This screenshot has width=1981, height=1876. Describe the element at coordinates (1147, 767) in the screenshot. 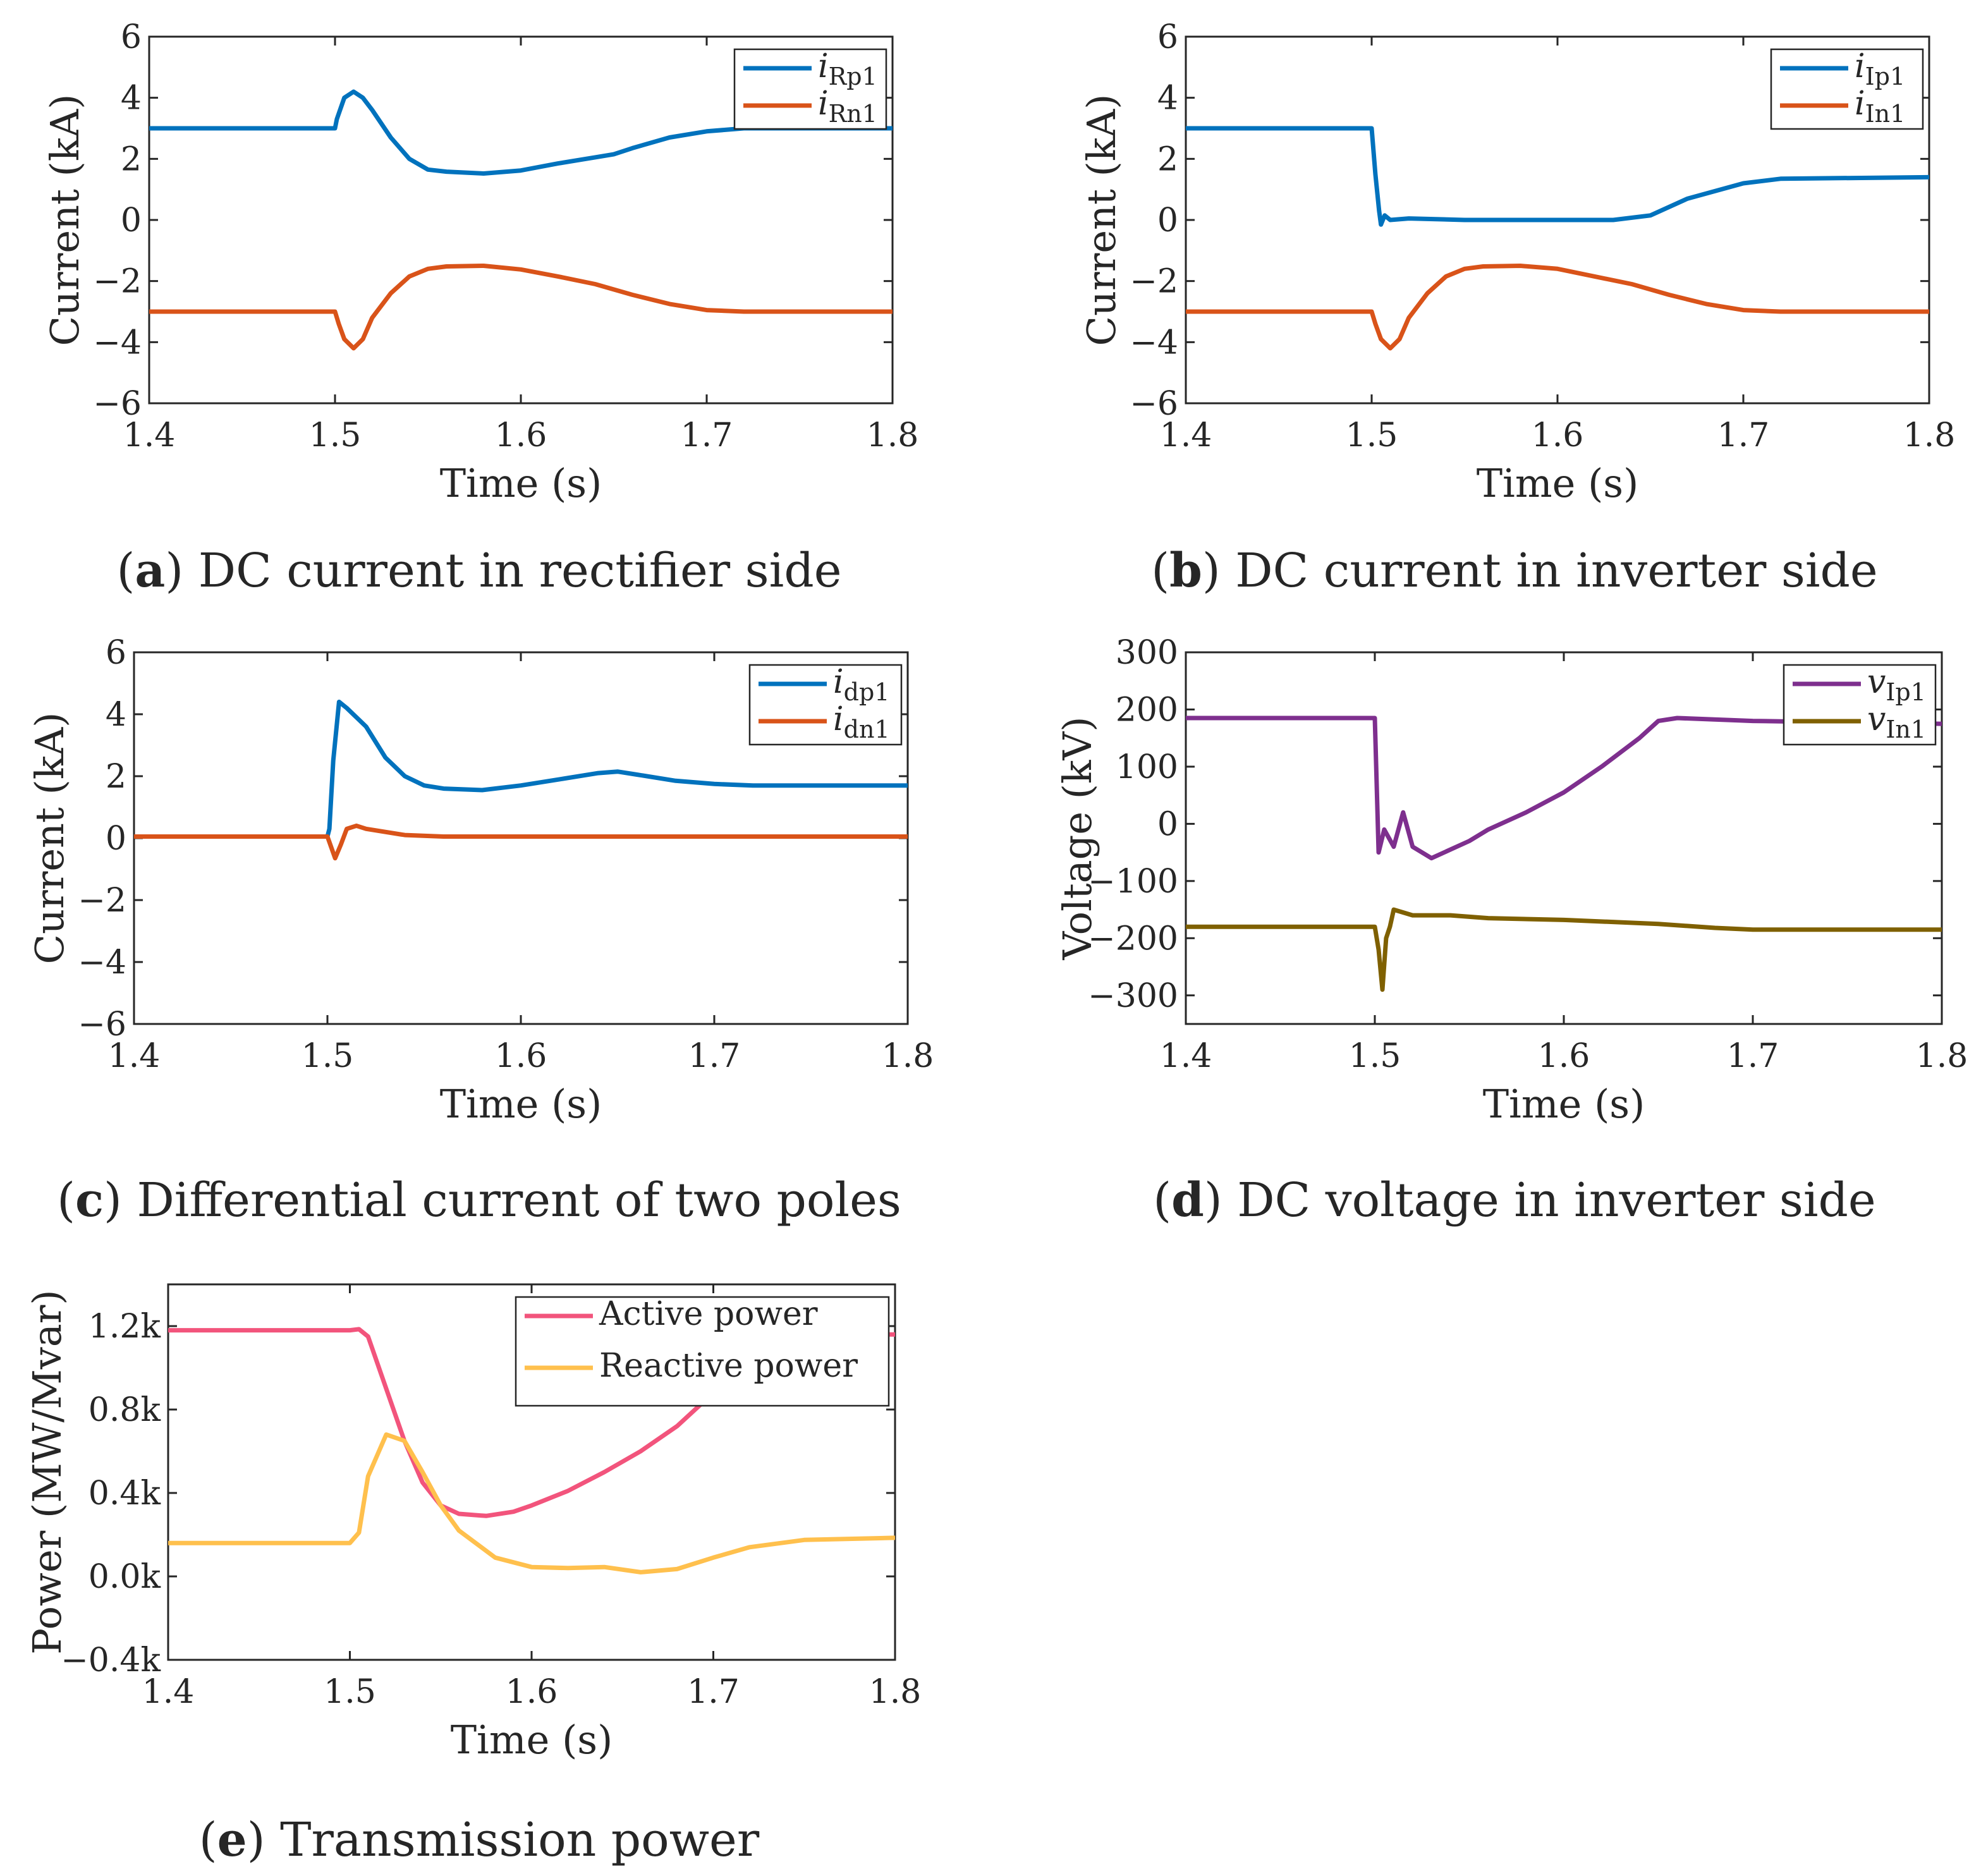

I see `y-tick-label: 100` at that location.